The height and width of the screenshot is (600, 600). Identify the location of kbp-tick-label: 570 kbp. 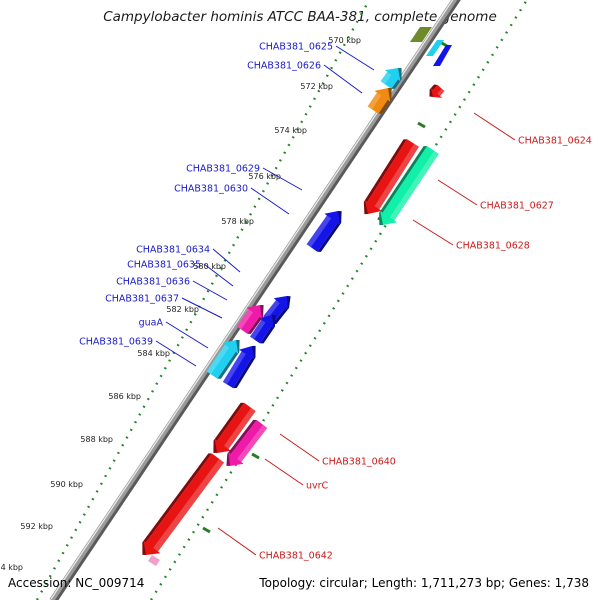
(344, 40).